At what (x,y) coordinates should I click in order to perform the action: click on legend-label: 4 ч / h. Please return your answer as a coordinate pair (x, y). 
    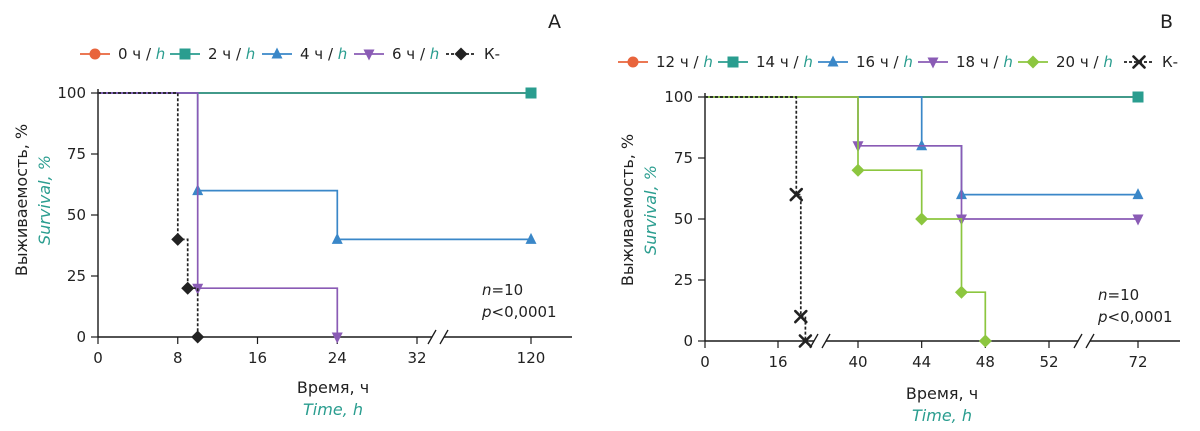
    Looking at the image, I should click on (323, 54).